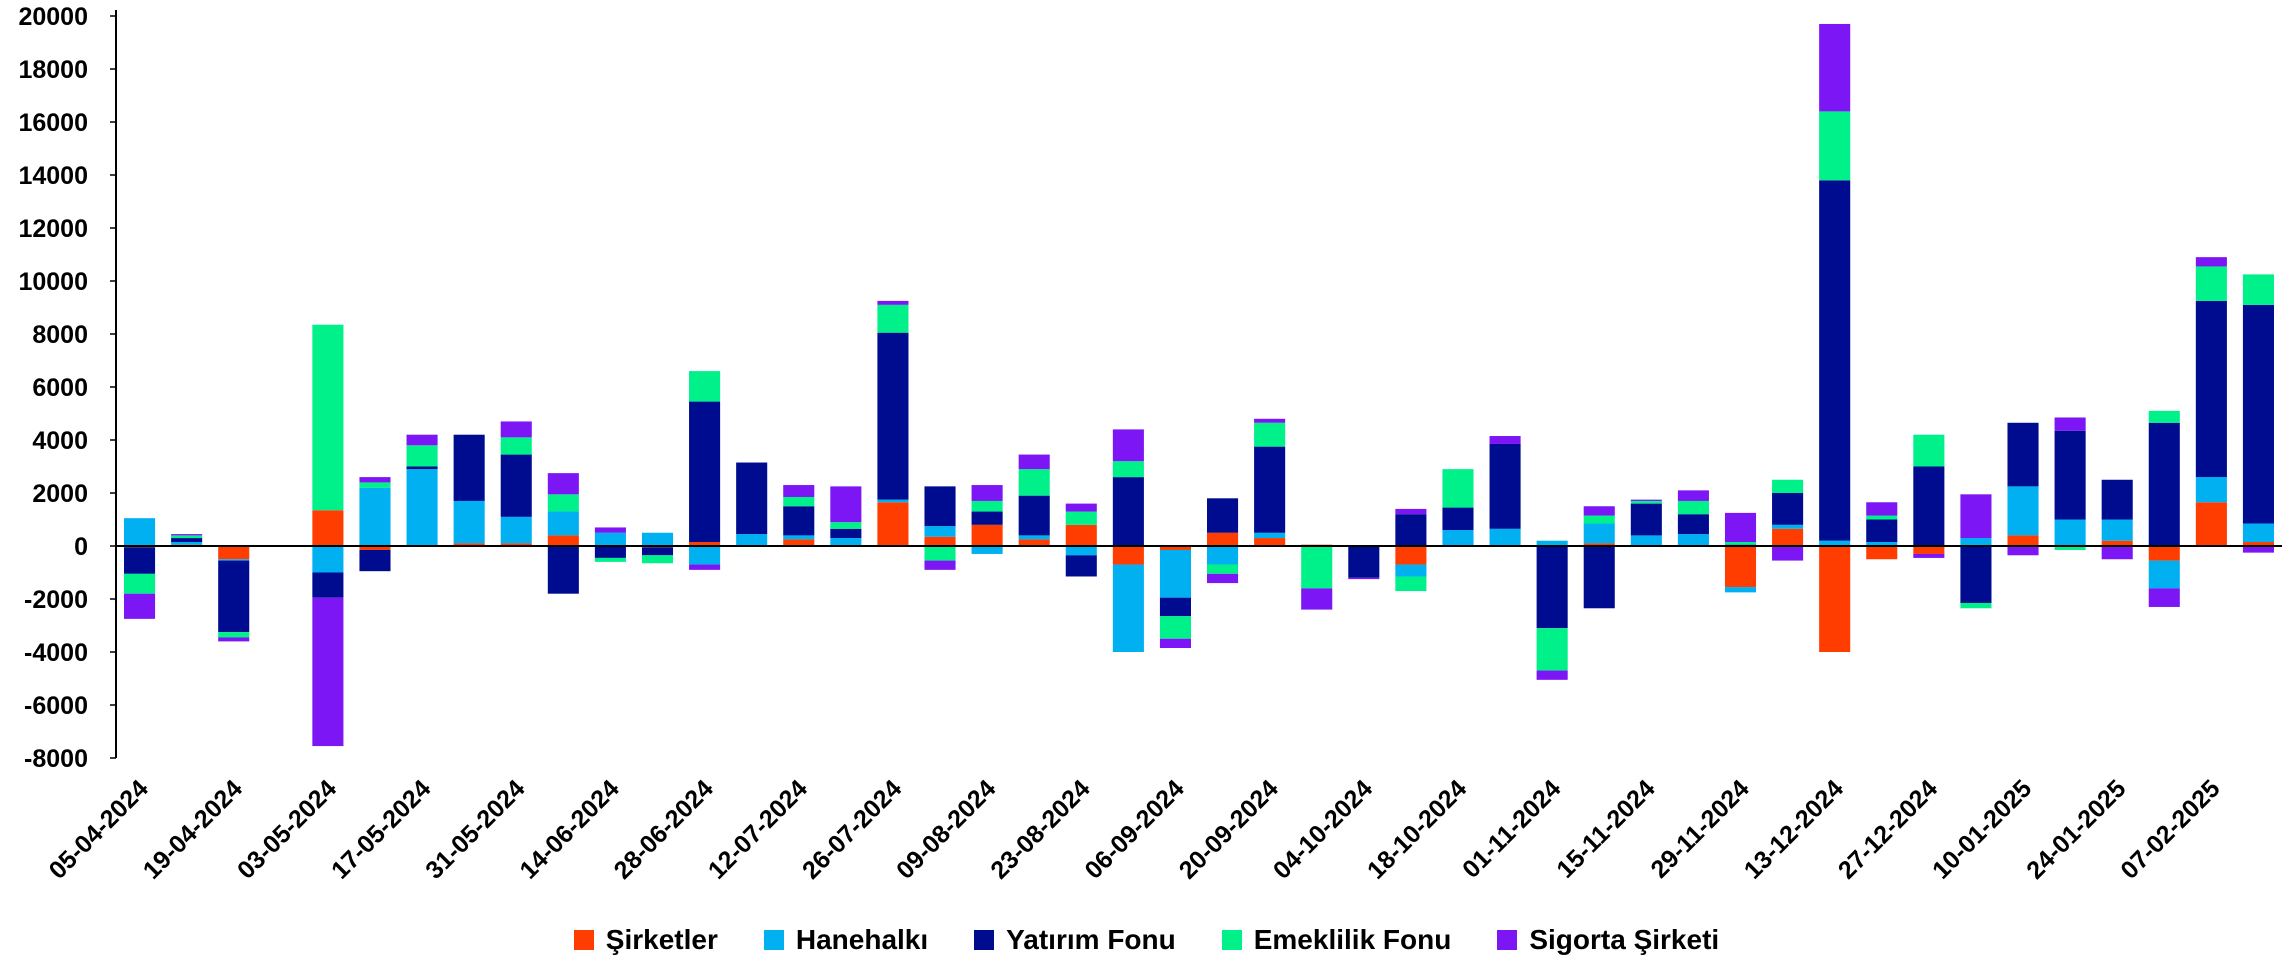 This screenshot has width=2293, height=966. What do you see at coordinates (2117, 499) in the screenshot?
I see `bar-segment-24-01-2025-s2` at bounding box center [2117, 499].